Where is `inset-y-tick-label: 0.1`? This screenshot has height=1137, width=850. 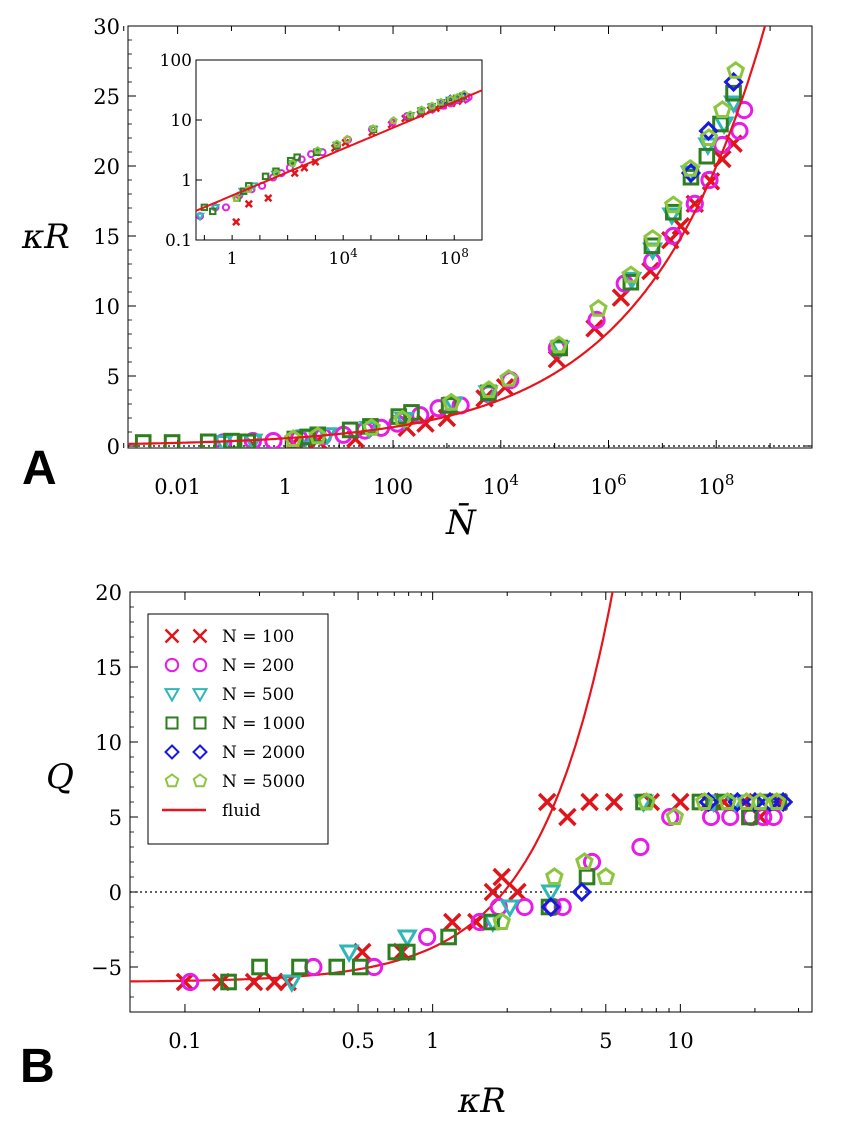 inset-y-tick-label: 0.1 is located at coordinates (178, 241).